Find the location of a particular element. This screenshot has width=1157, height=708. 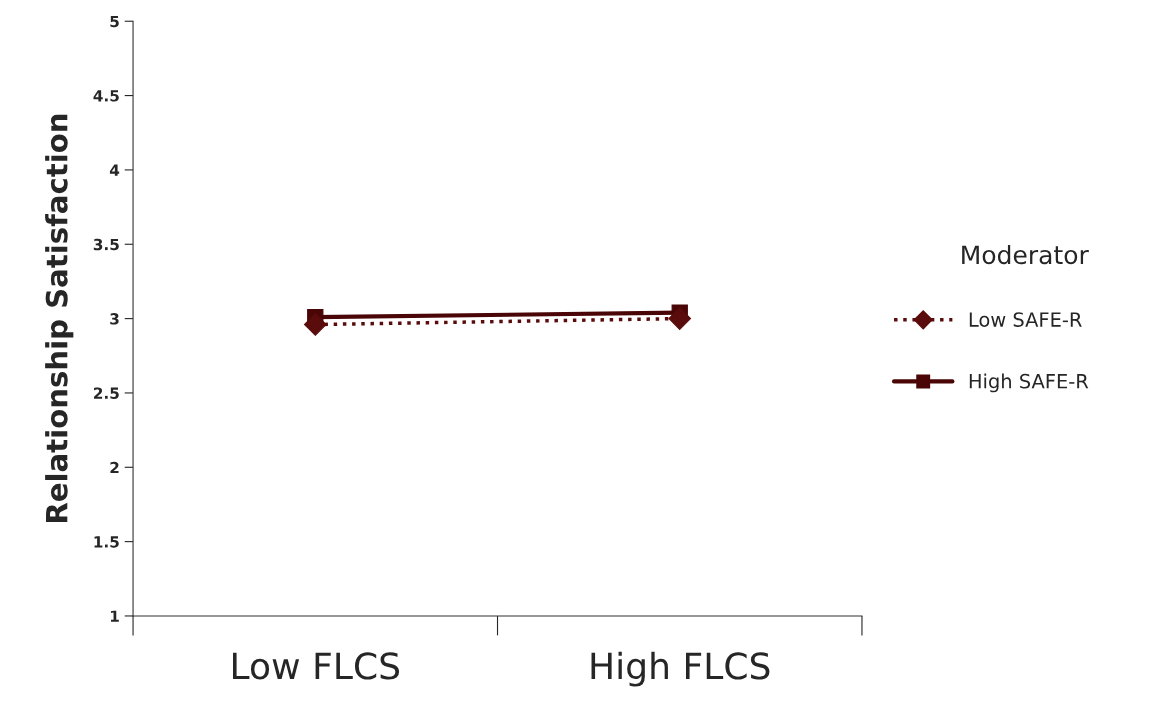

legend-label: Low SAFE-R is located at coordinates (1025, 319).